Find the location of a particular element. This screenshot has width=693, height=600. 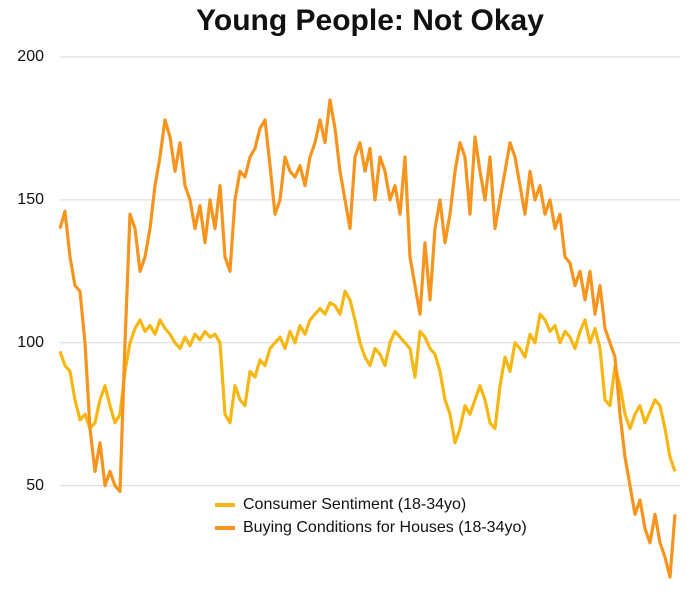

chart-title: Young People: Not Okay is located at coordinates (370, 20).